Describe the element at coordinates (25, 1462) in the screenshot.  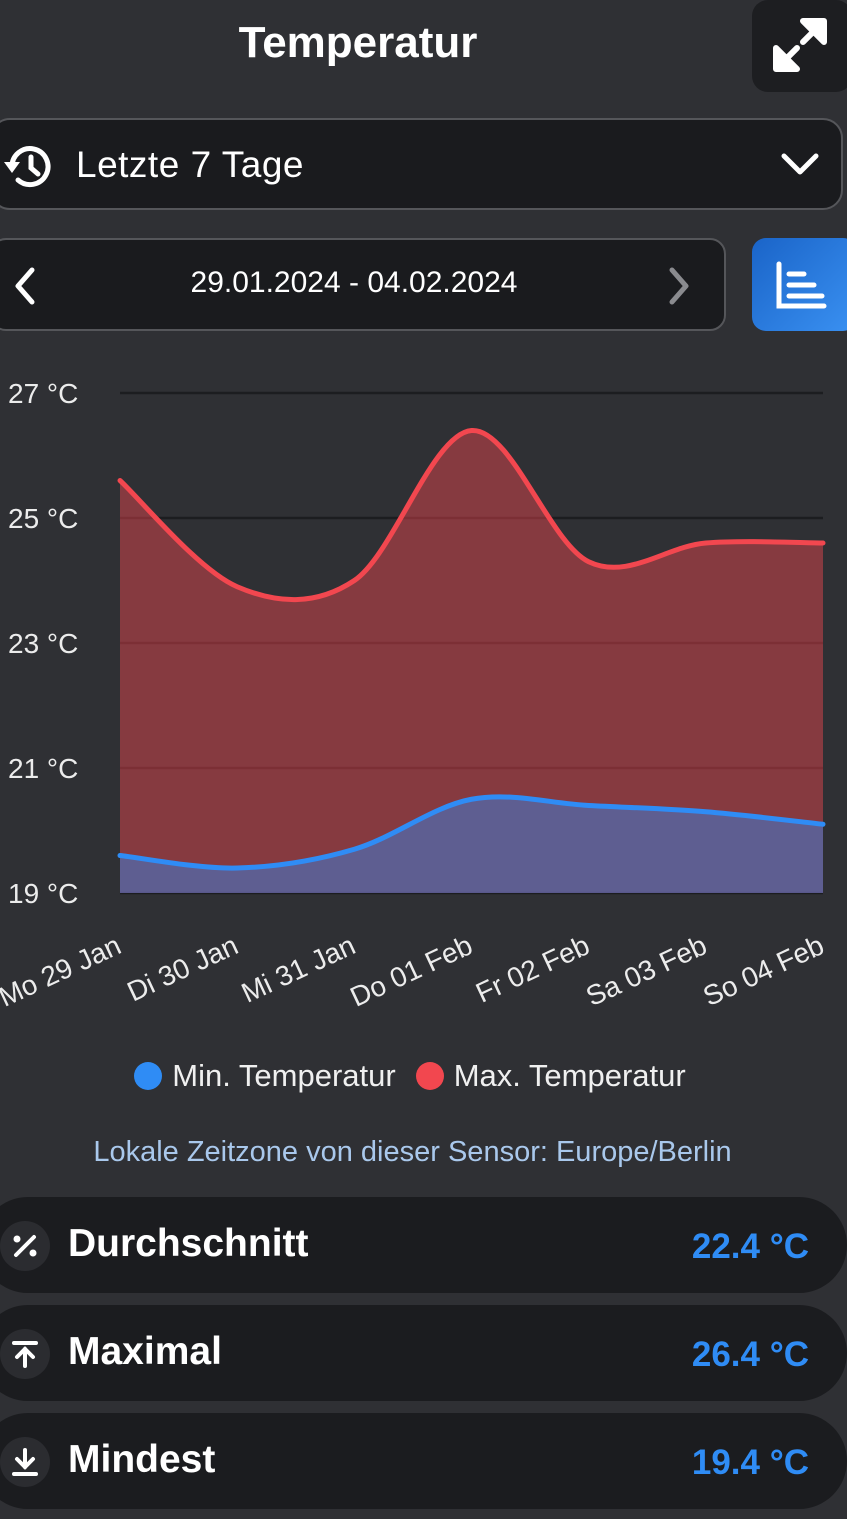
I see `min-icon` at that location.